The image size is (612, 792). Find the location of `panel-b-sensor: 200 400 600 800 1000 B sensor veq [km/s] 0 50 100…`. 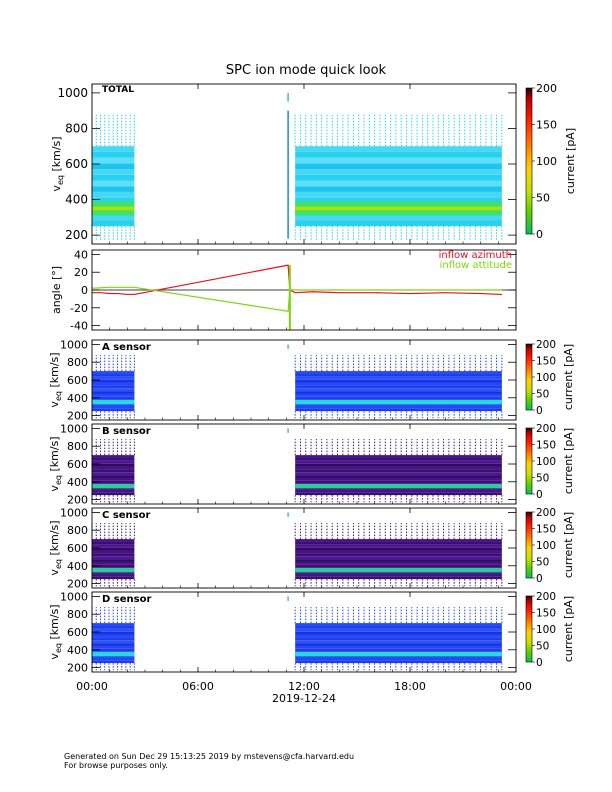

panel-b-sensor: 200 400 600 800 1000 B sensor veq [km/s] 0 50 100… is located at coordinates (311, 464).